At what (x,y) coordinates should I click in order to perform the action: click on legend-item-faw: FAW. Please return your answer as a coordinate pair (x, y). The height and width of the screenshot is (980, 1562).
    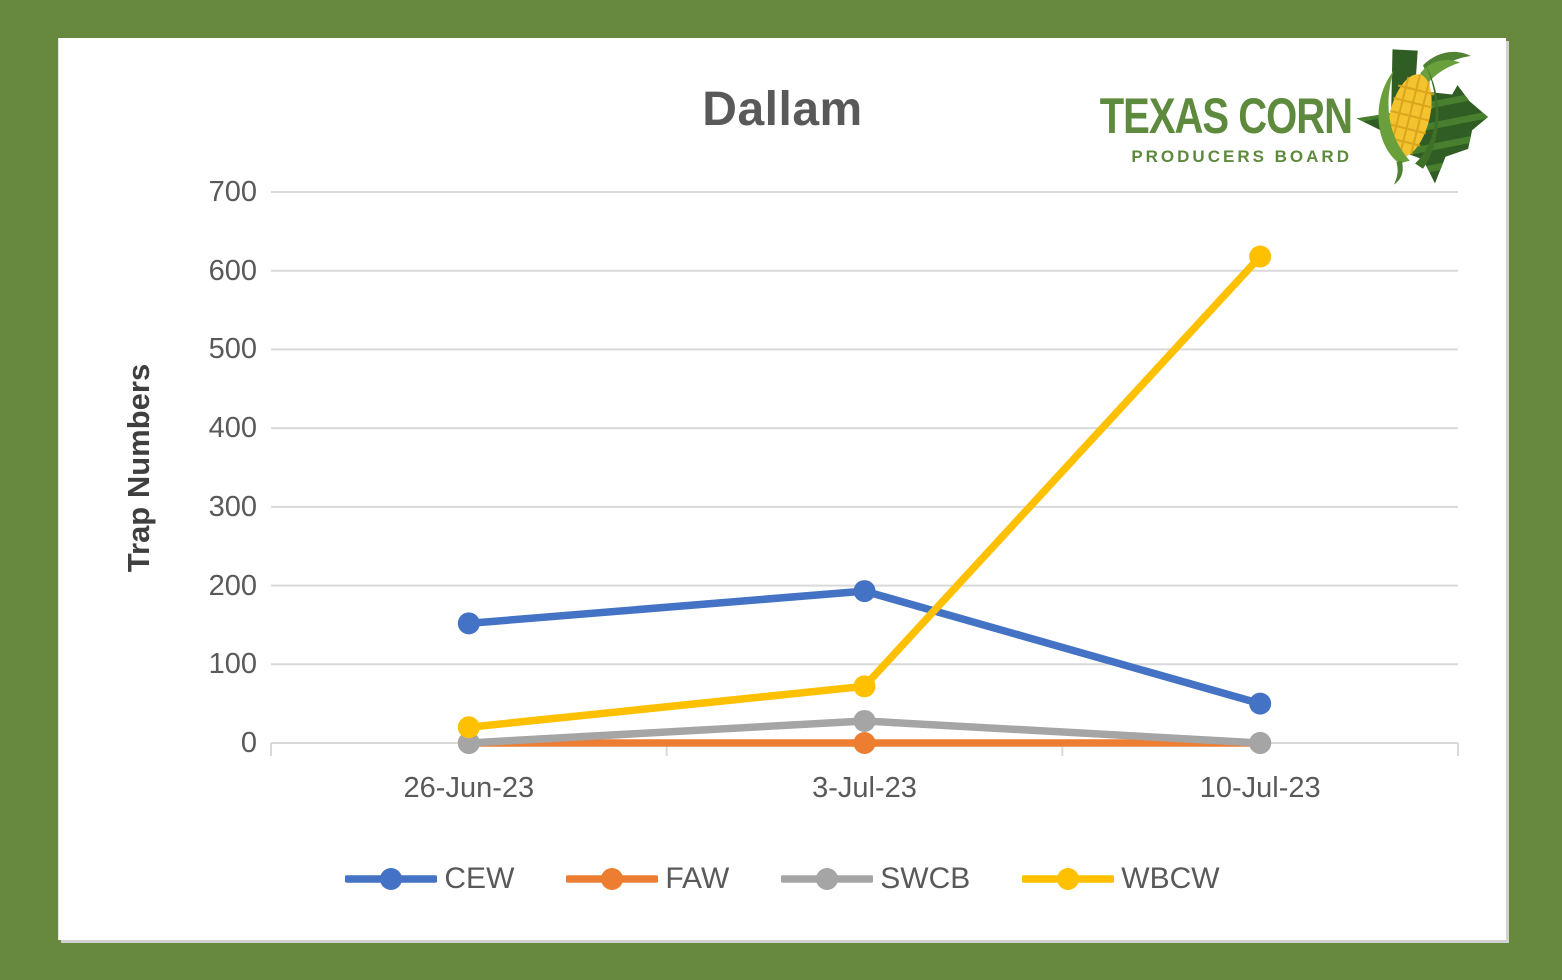
    Looking at the image, I should click on (647, 879).